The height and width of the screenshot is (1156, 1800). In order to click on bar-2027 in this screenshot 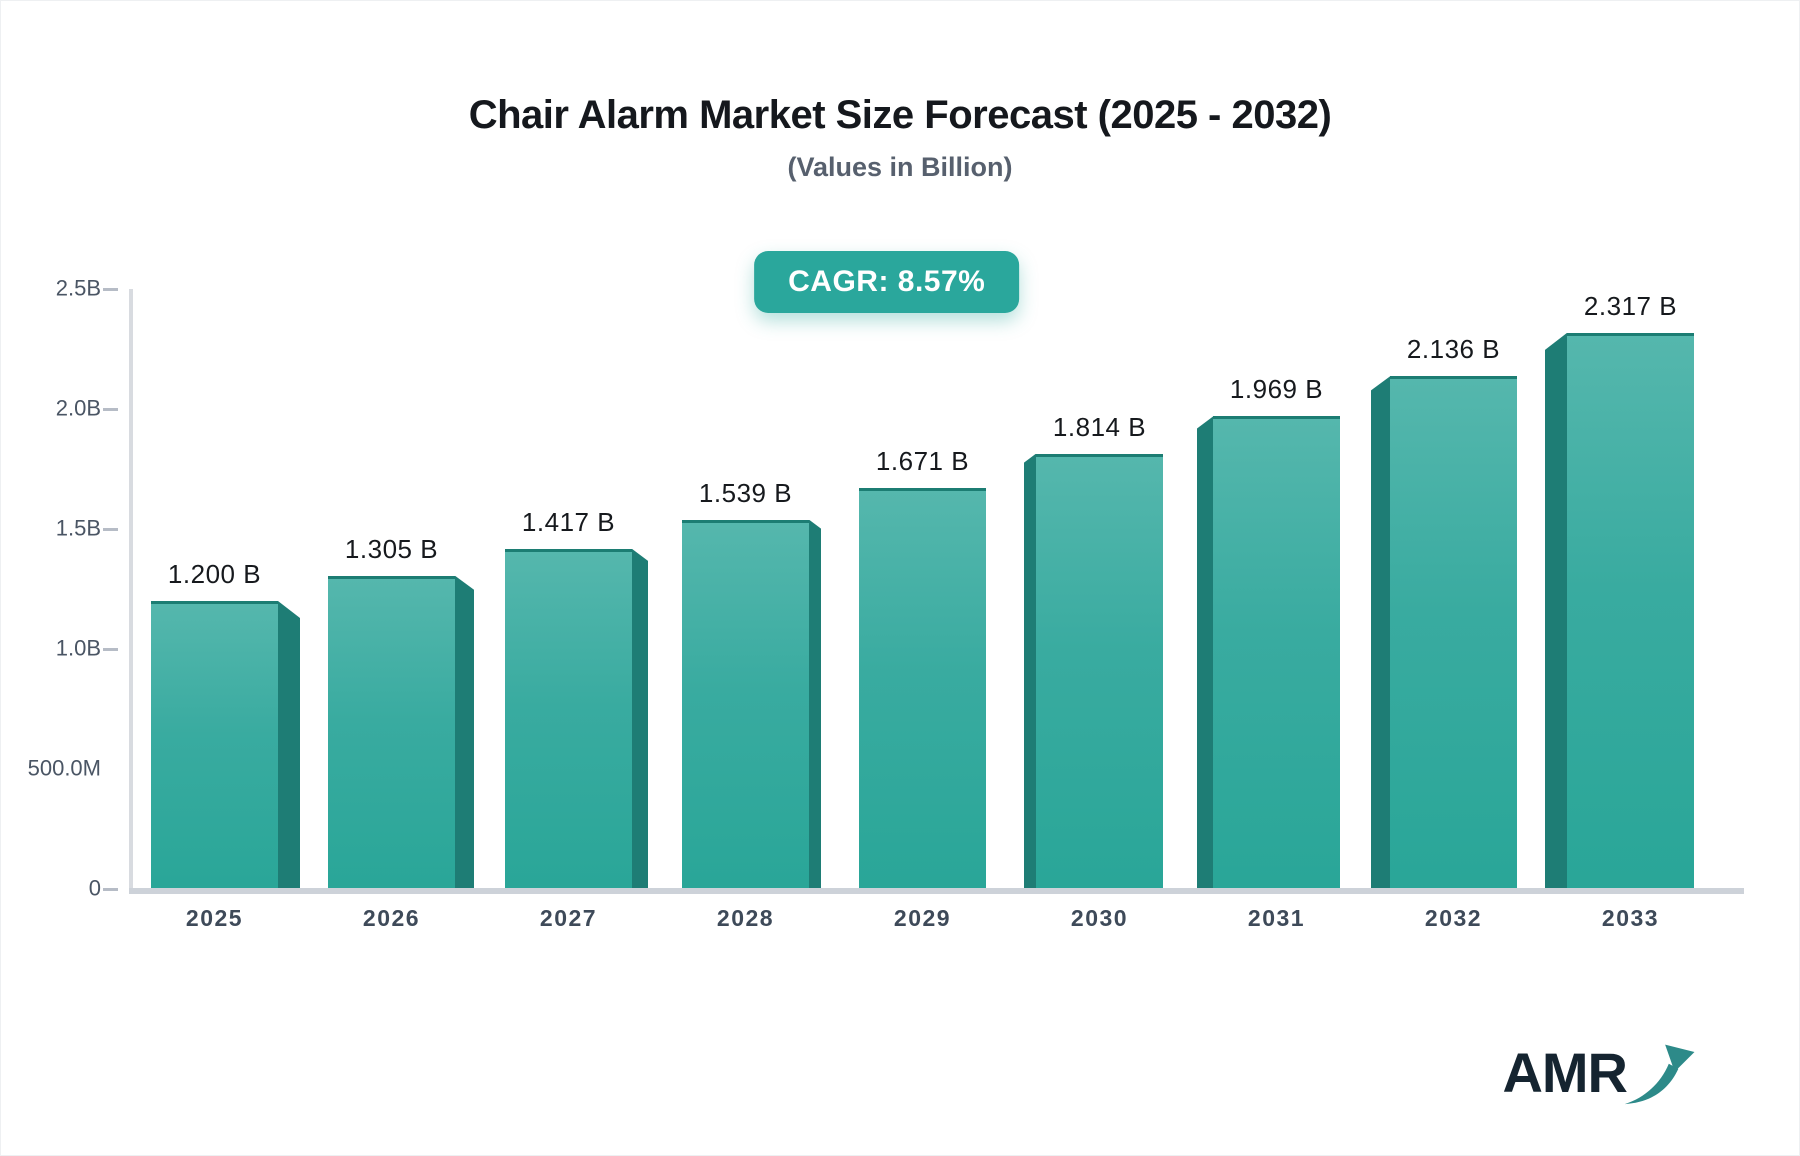, I will do `click(568, 720)`.